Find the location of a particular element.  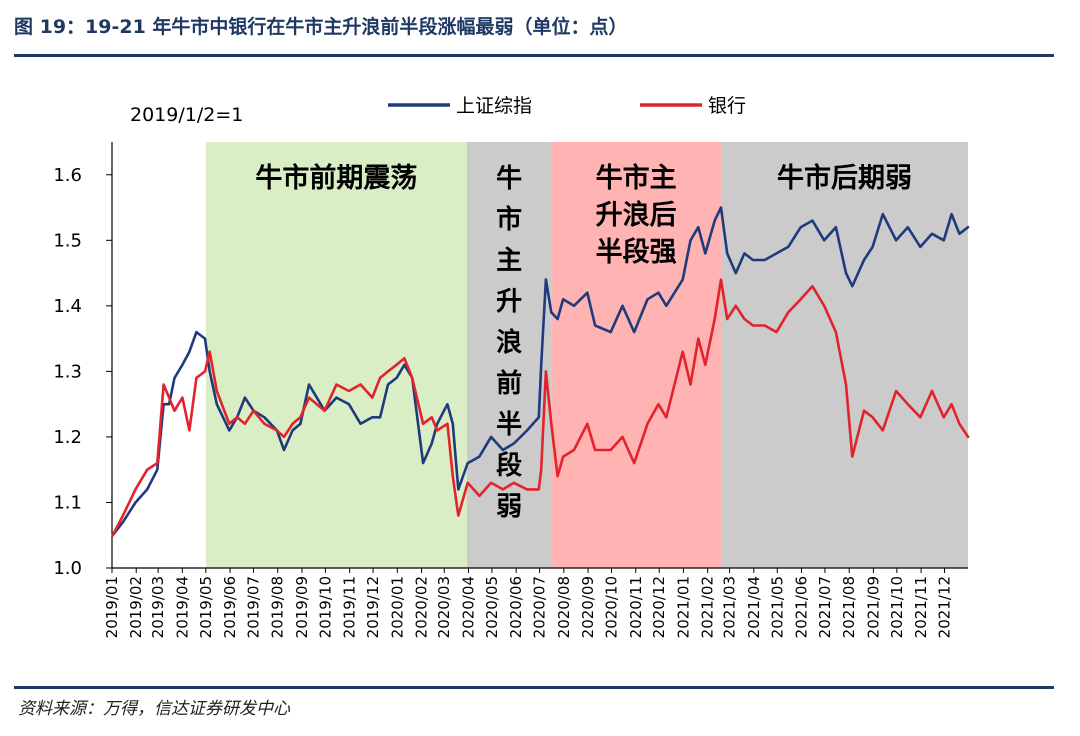

x-tick-label: 2020/09 is located at coordinates (588, 607).